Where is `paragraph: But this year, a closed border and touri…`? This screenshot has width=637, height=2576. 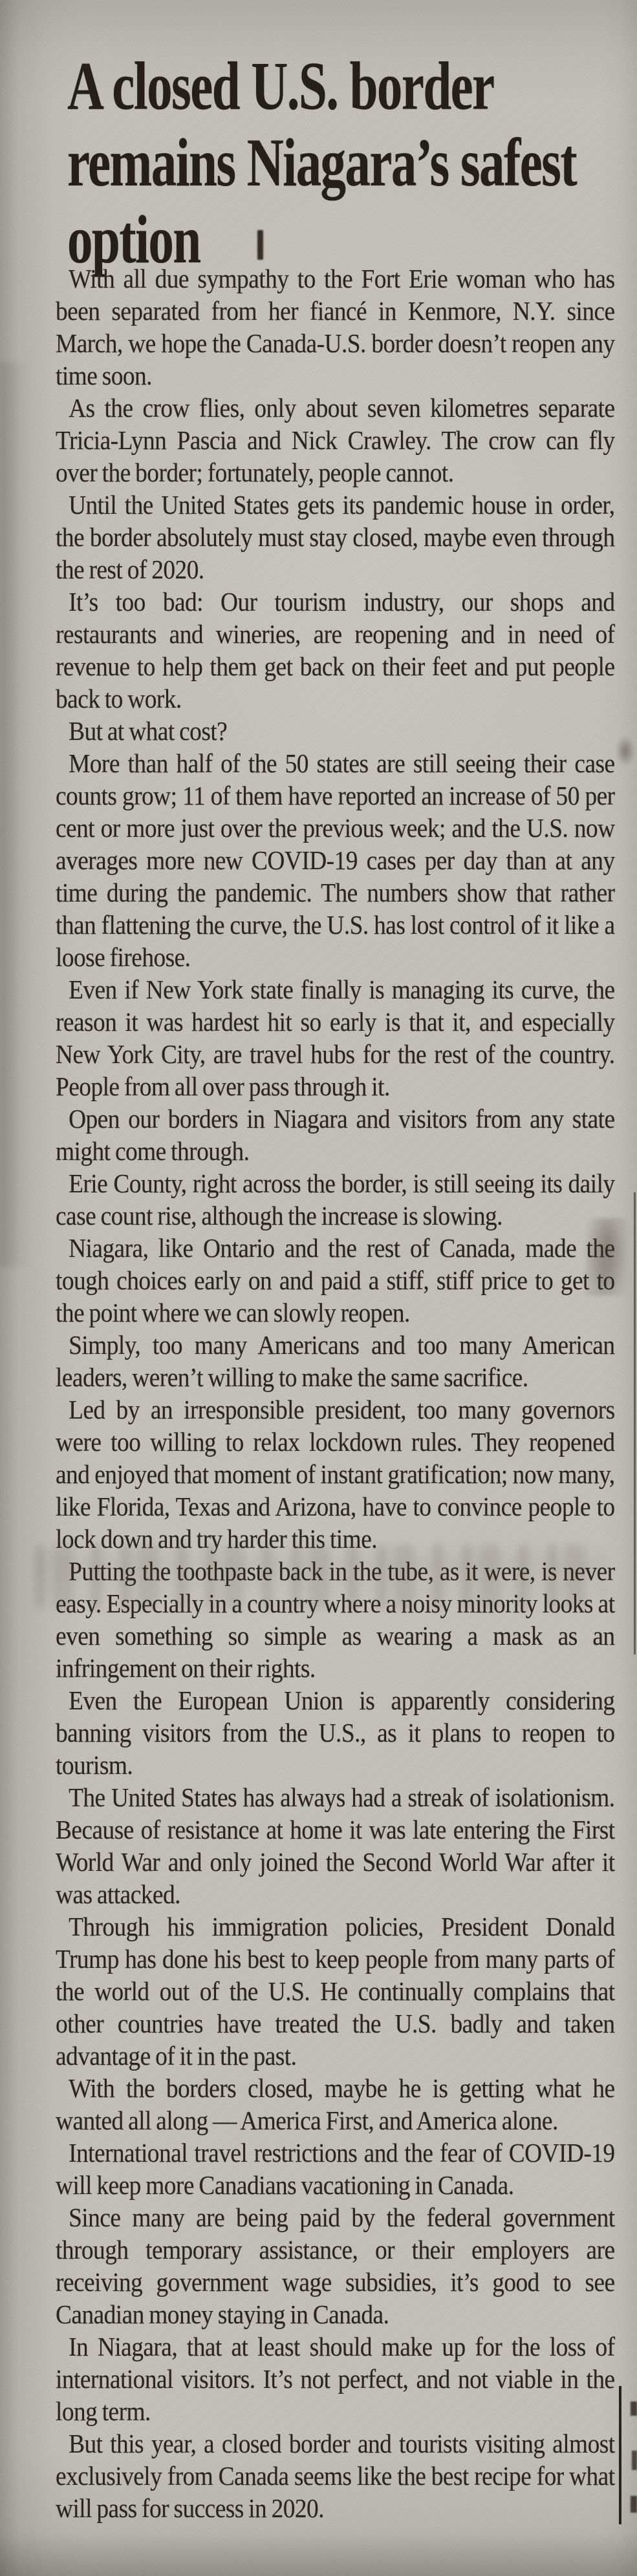 paragraph: But this year, a closed border and touri… is located at coordinates (335, 2476).